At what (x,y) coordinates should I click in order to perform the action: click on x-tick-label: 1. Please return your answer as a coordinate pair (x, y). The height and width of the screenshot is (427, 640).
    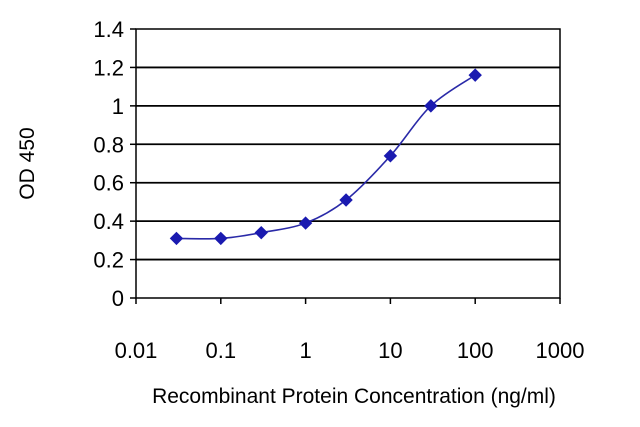
    Looking at the image, I should click on (305, 350).